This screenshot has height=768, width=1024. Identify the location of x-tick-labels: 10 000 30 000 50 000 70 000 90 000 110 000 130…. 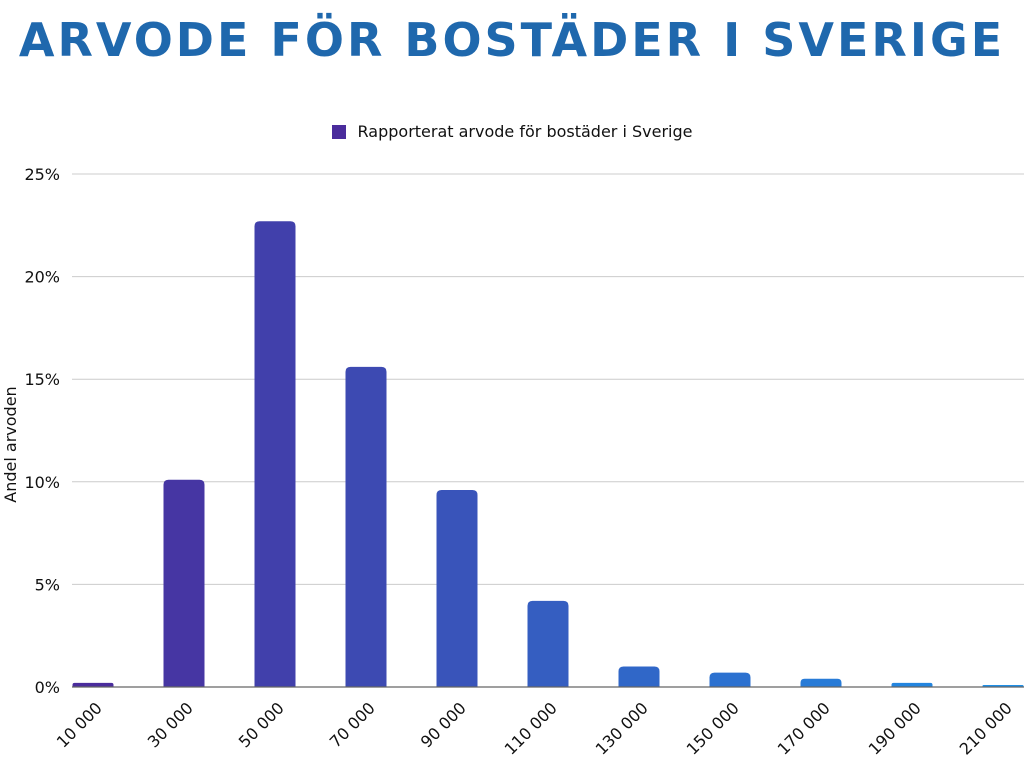
(534, 728).